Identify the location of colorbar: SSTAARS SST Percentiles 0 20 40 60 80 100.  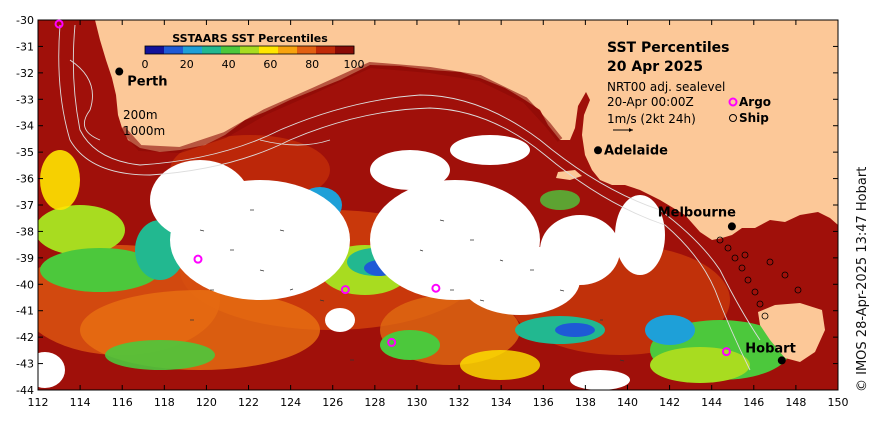
(253, 51).